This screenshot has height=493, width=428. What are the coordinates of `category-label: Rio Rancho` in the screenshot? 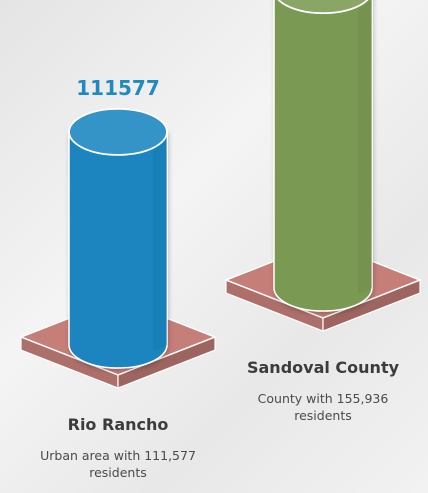 It's located at (118, 424).